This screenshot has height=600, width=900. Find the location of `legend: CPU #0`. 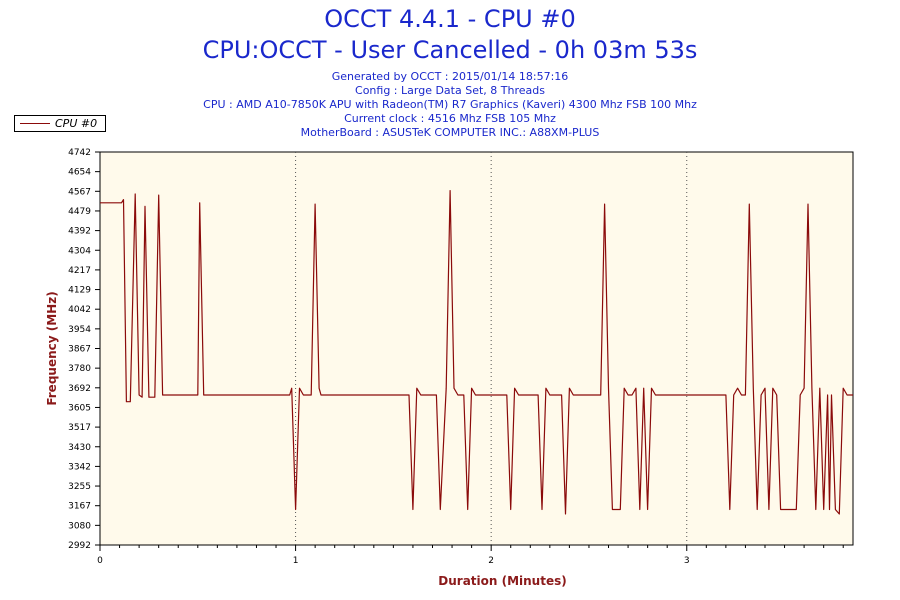

legend: CPU #0 is located at coordinates (60, 123).